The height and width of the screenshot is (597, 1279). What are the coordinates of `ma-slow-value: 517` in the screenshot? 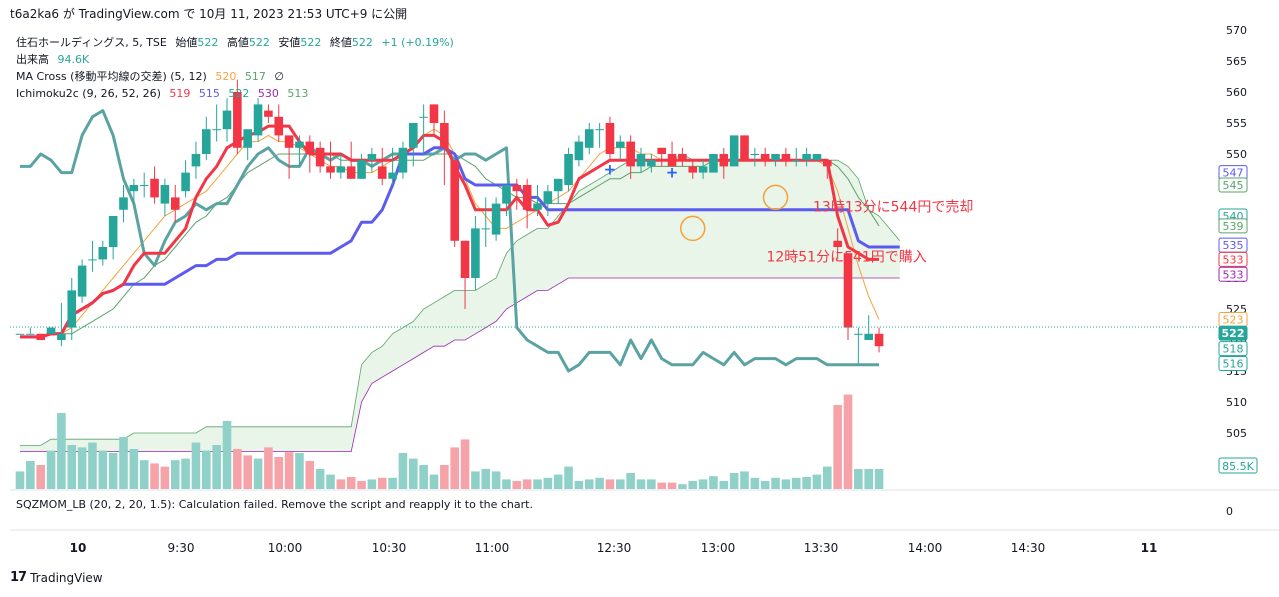 It's located at (255, 76).